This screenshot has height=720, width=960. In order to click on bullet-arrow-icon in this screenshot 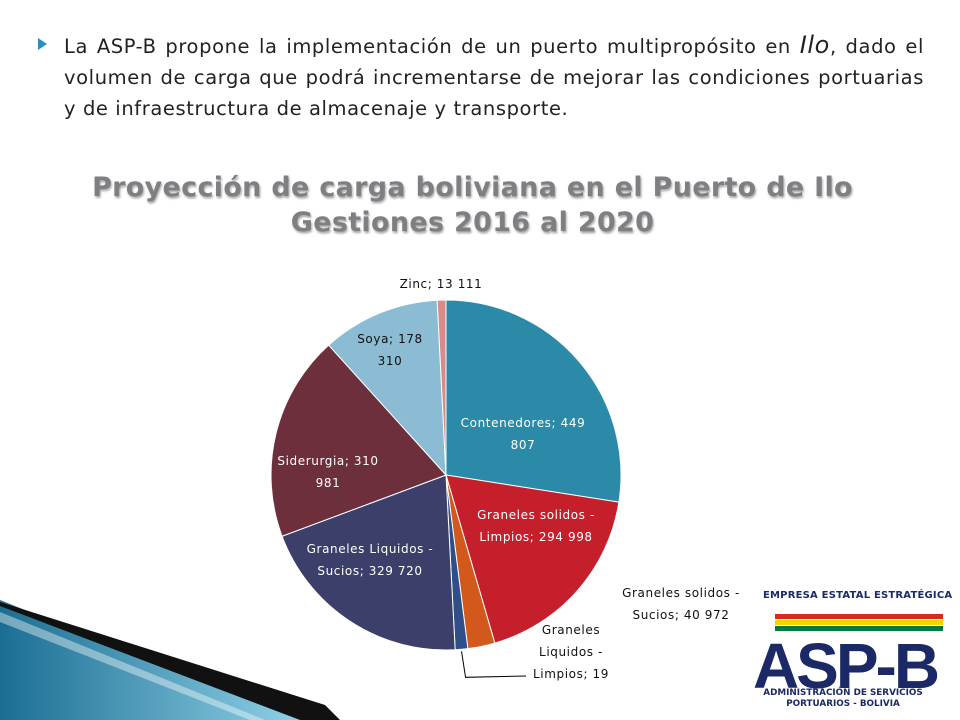, I will do `click(42, 44)`.